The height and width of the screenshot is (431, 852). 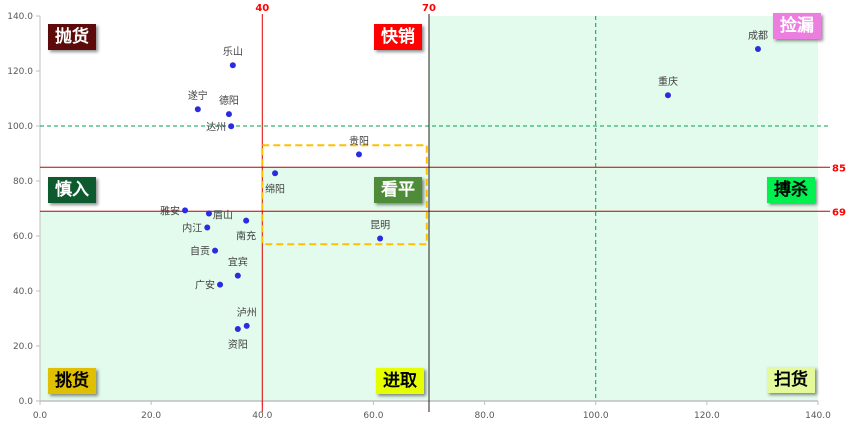 What do you see at coordinates (23, 347) in the screenshot?
I see `y-tick-label: 20.0` at bounding box center [23, 347].